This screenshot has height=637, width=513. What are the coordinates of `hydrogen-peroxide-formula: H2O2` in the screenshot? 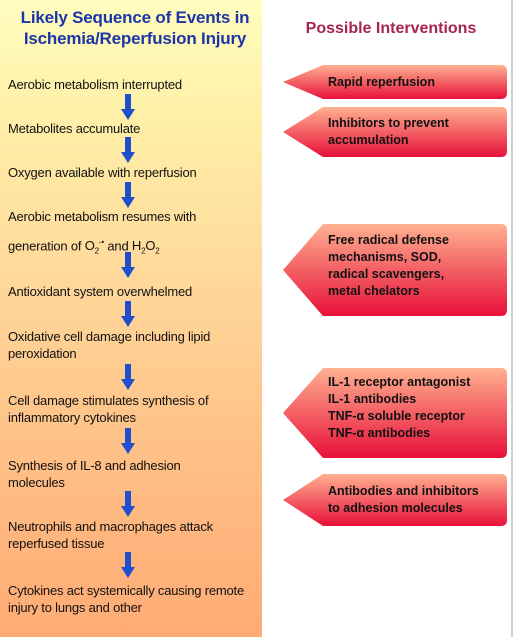 It's located at (145, 247).